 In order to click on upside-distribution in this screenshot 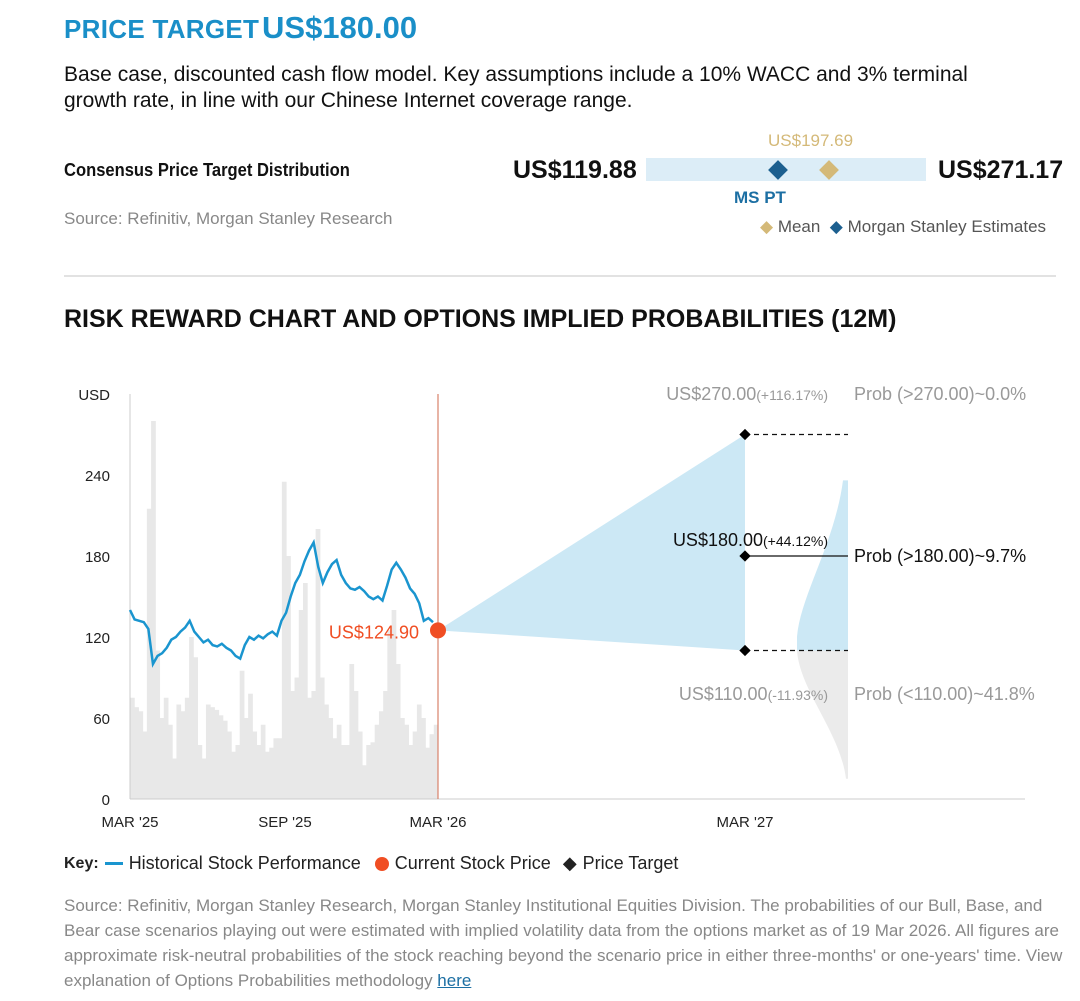, I will do `click(822, 565)`.